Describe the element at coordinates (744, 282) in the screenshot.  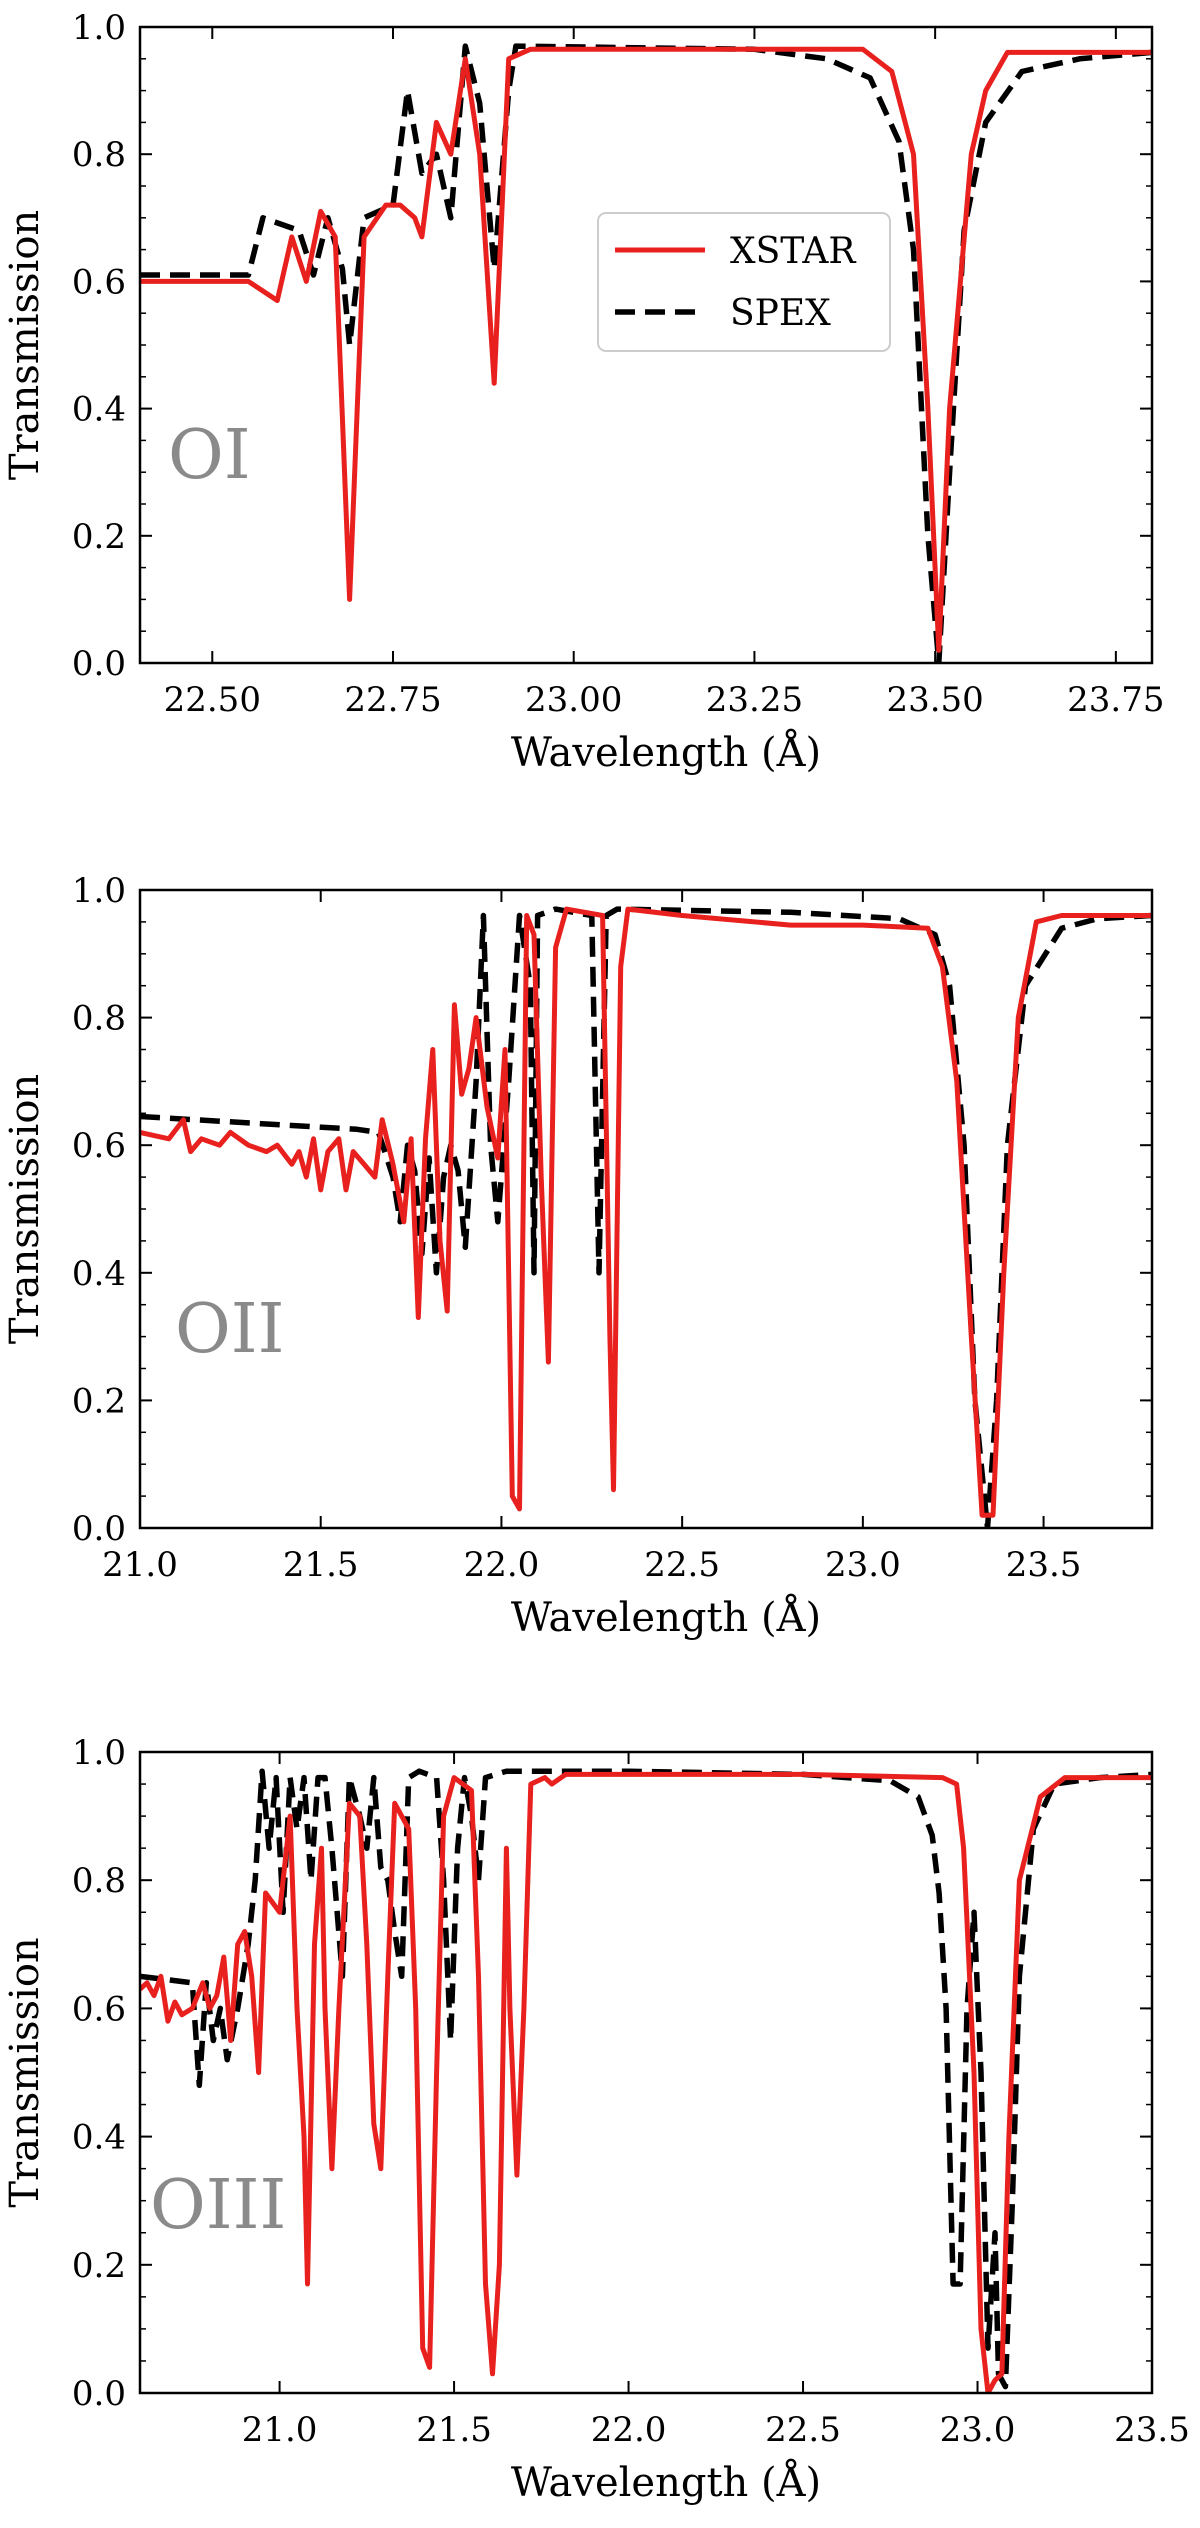
I see `legend: XSTAR SPEX` at that location.